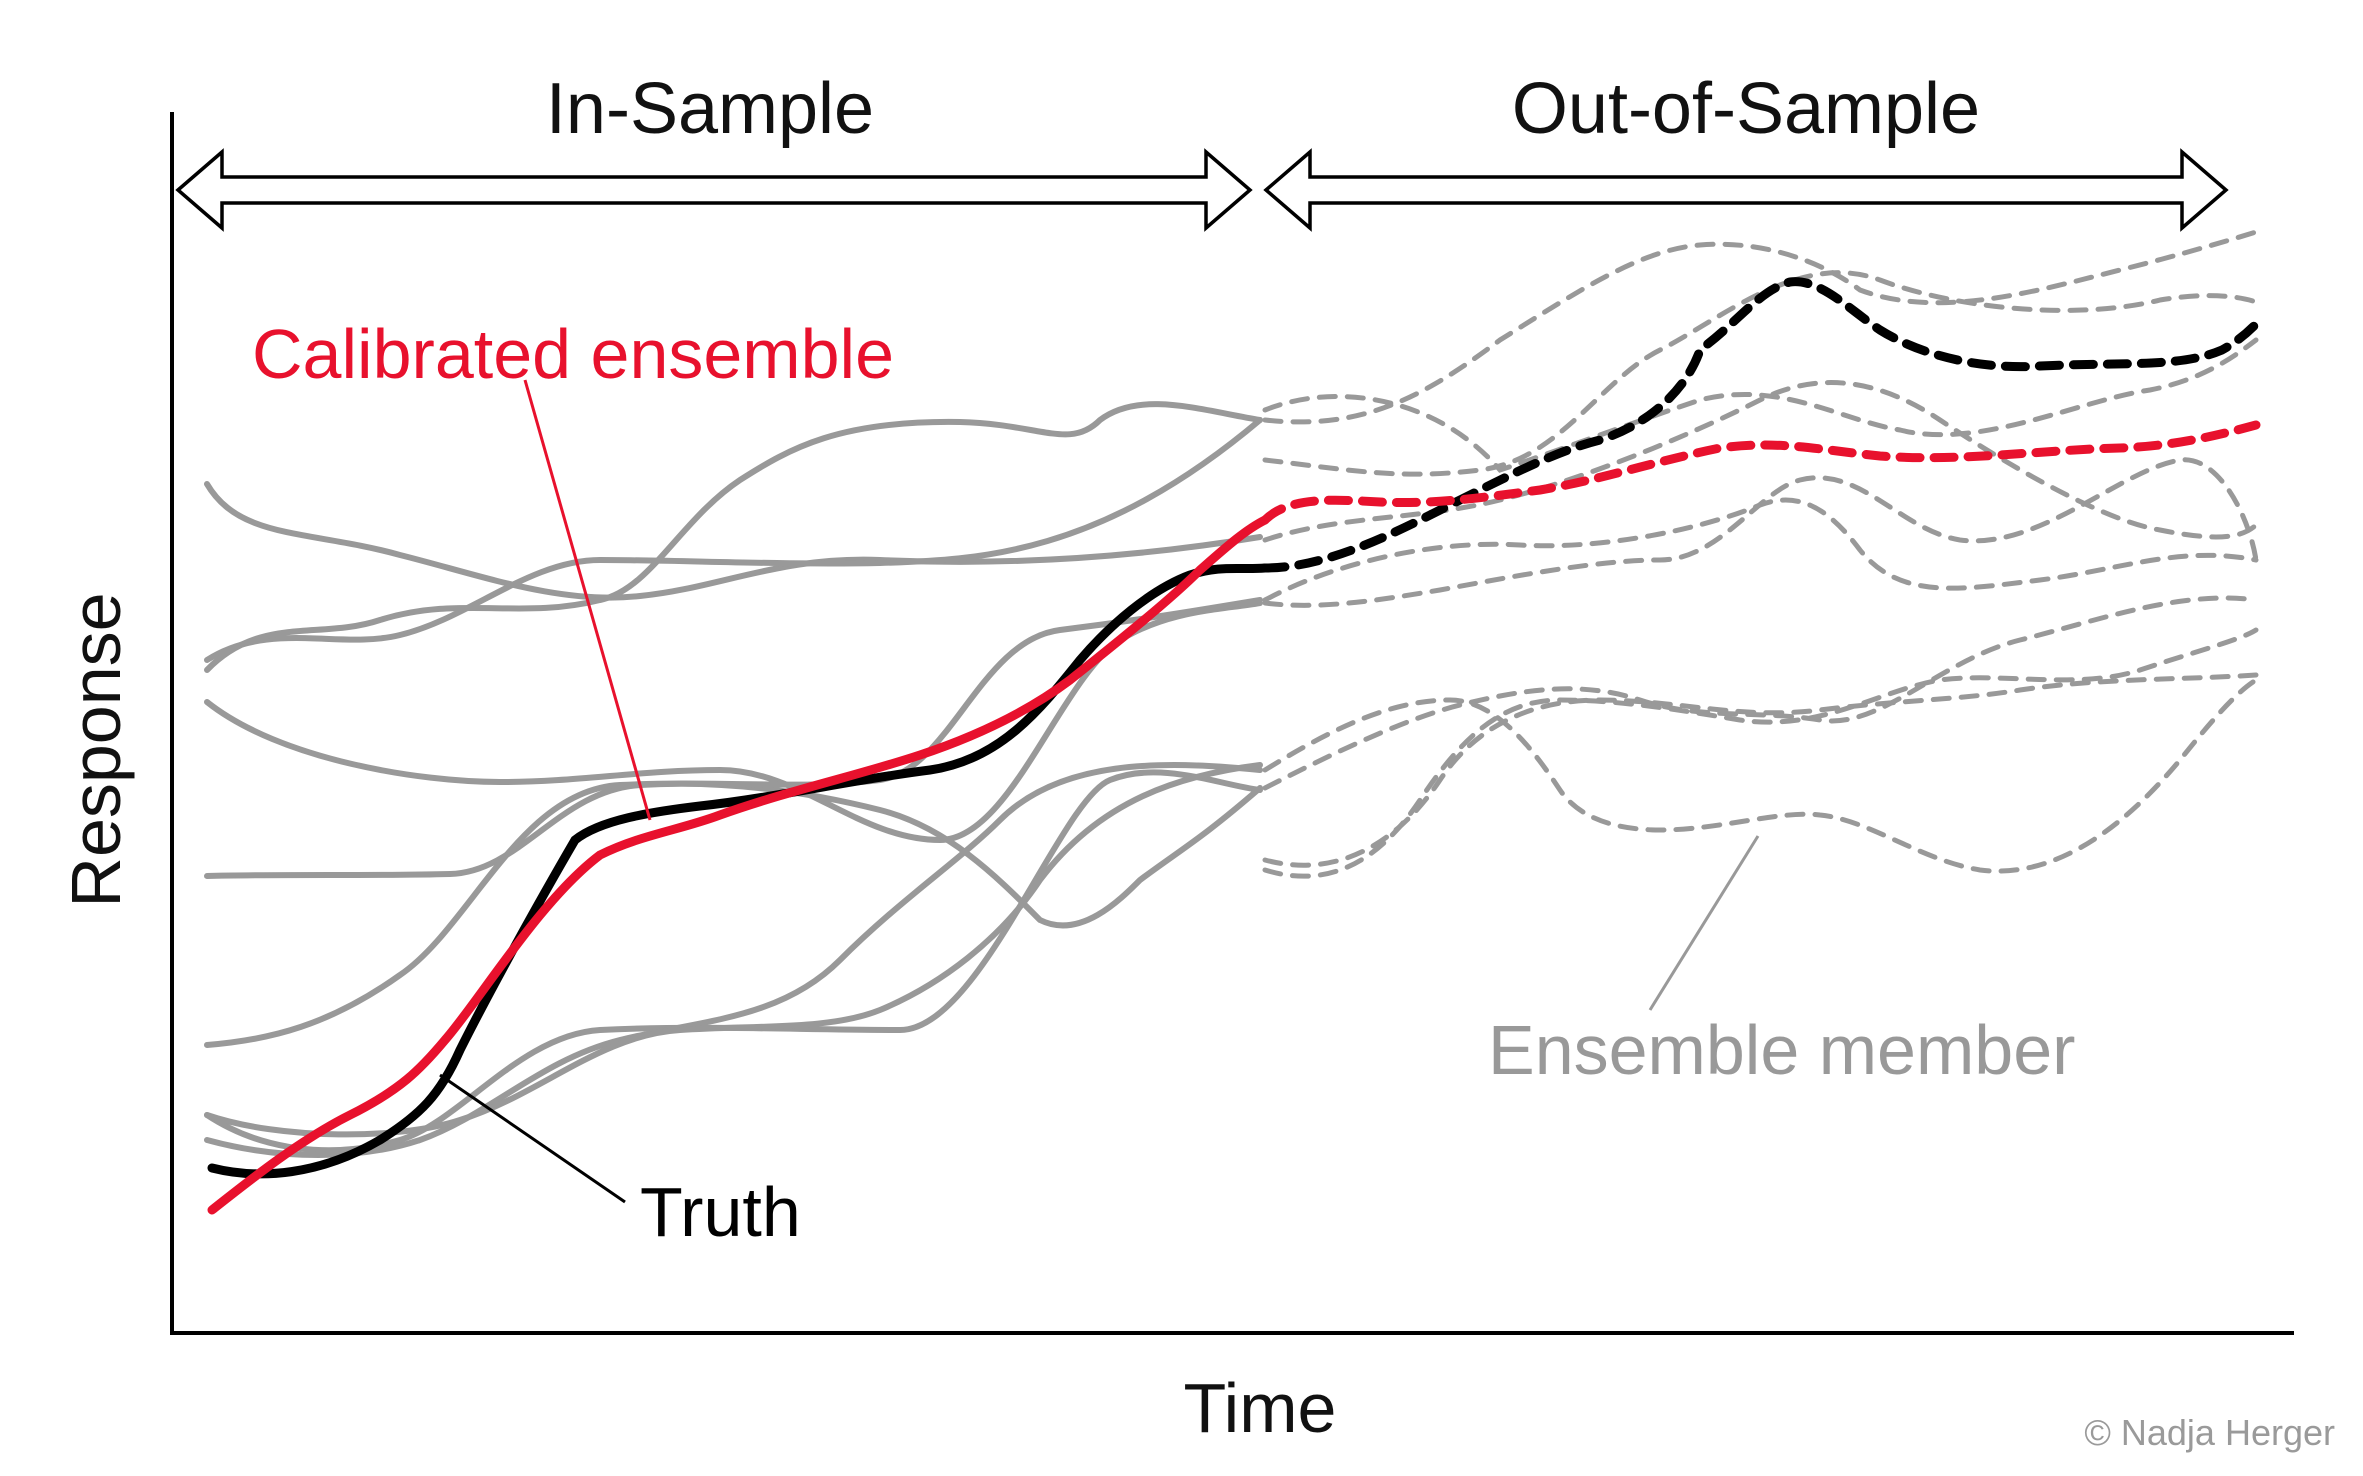 The image size is (2363, 1476). What do you see at coordinates (532, 1138) in the screenshot?
I see `truth-leader-line` at bounding box center [532, 1138].